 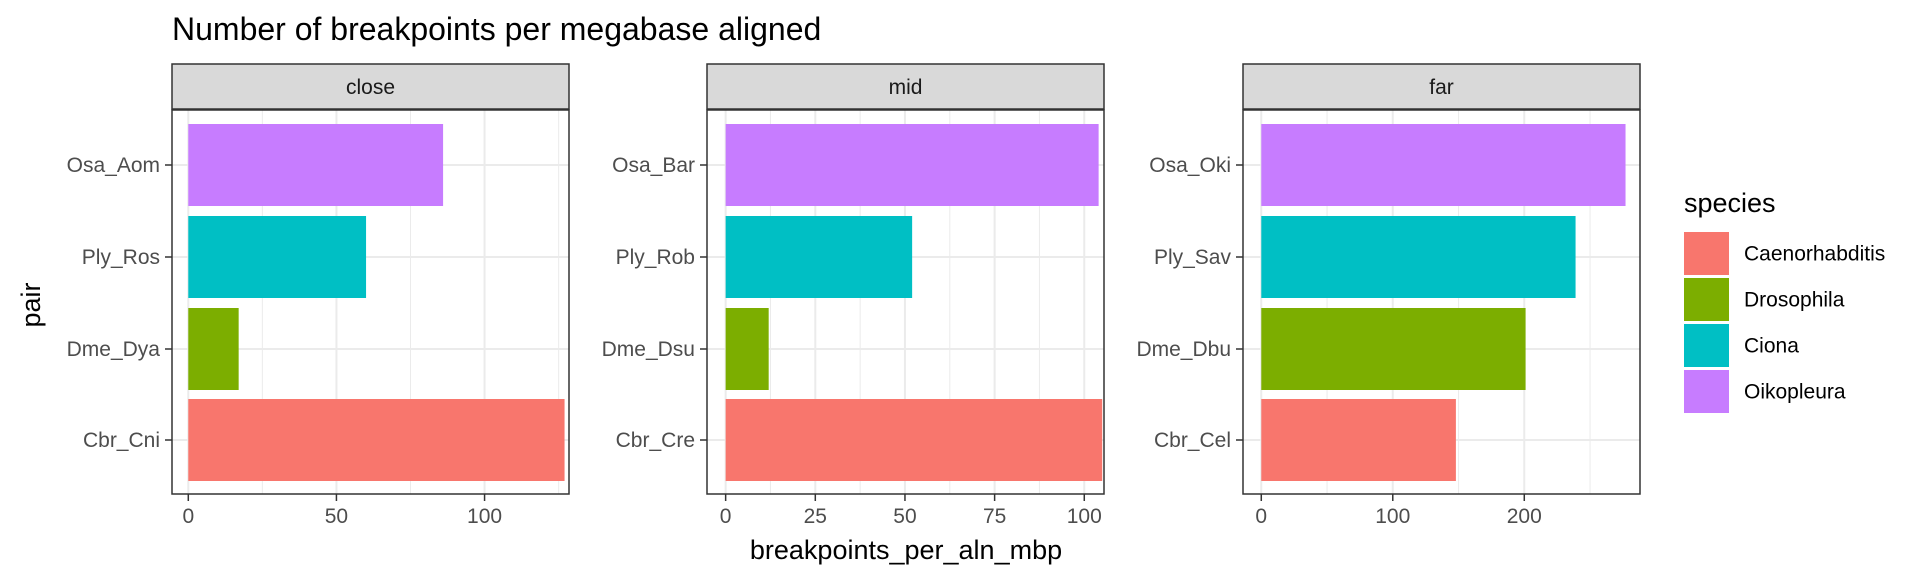 What do you see at coordinates (655, 440) in the screenshot?
I see `y-tick-label: Cbr_Cre` at bounding box center [655, 440].